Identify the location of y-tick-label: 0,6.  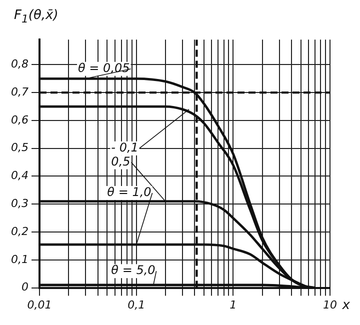
(19, 119).